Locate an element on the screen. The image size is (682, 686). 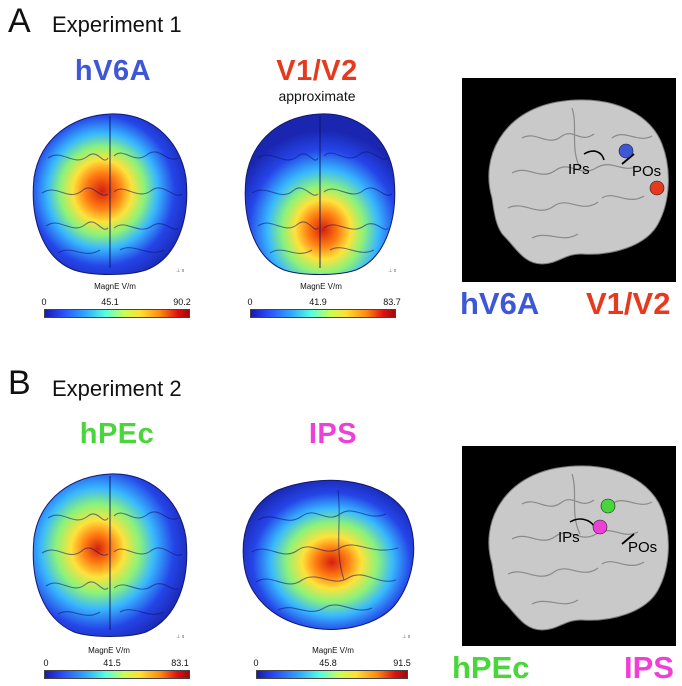
tick-max: 91.5 is located at coordinates (402, 663).